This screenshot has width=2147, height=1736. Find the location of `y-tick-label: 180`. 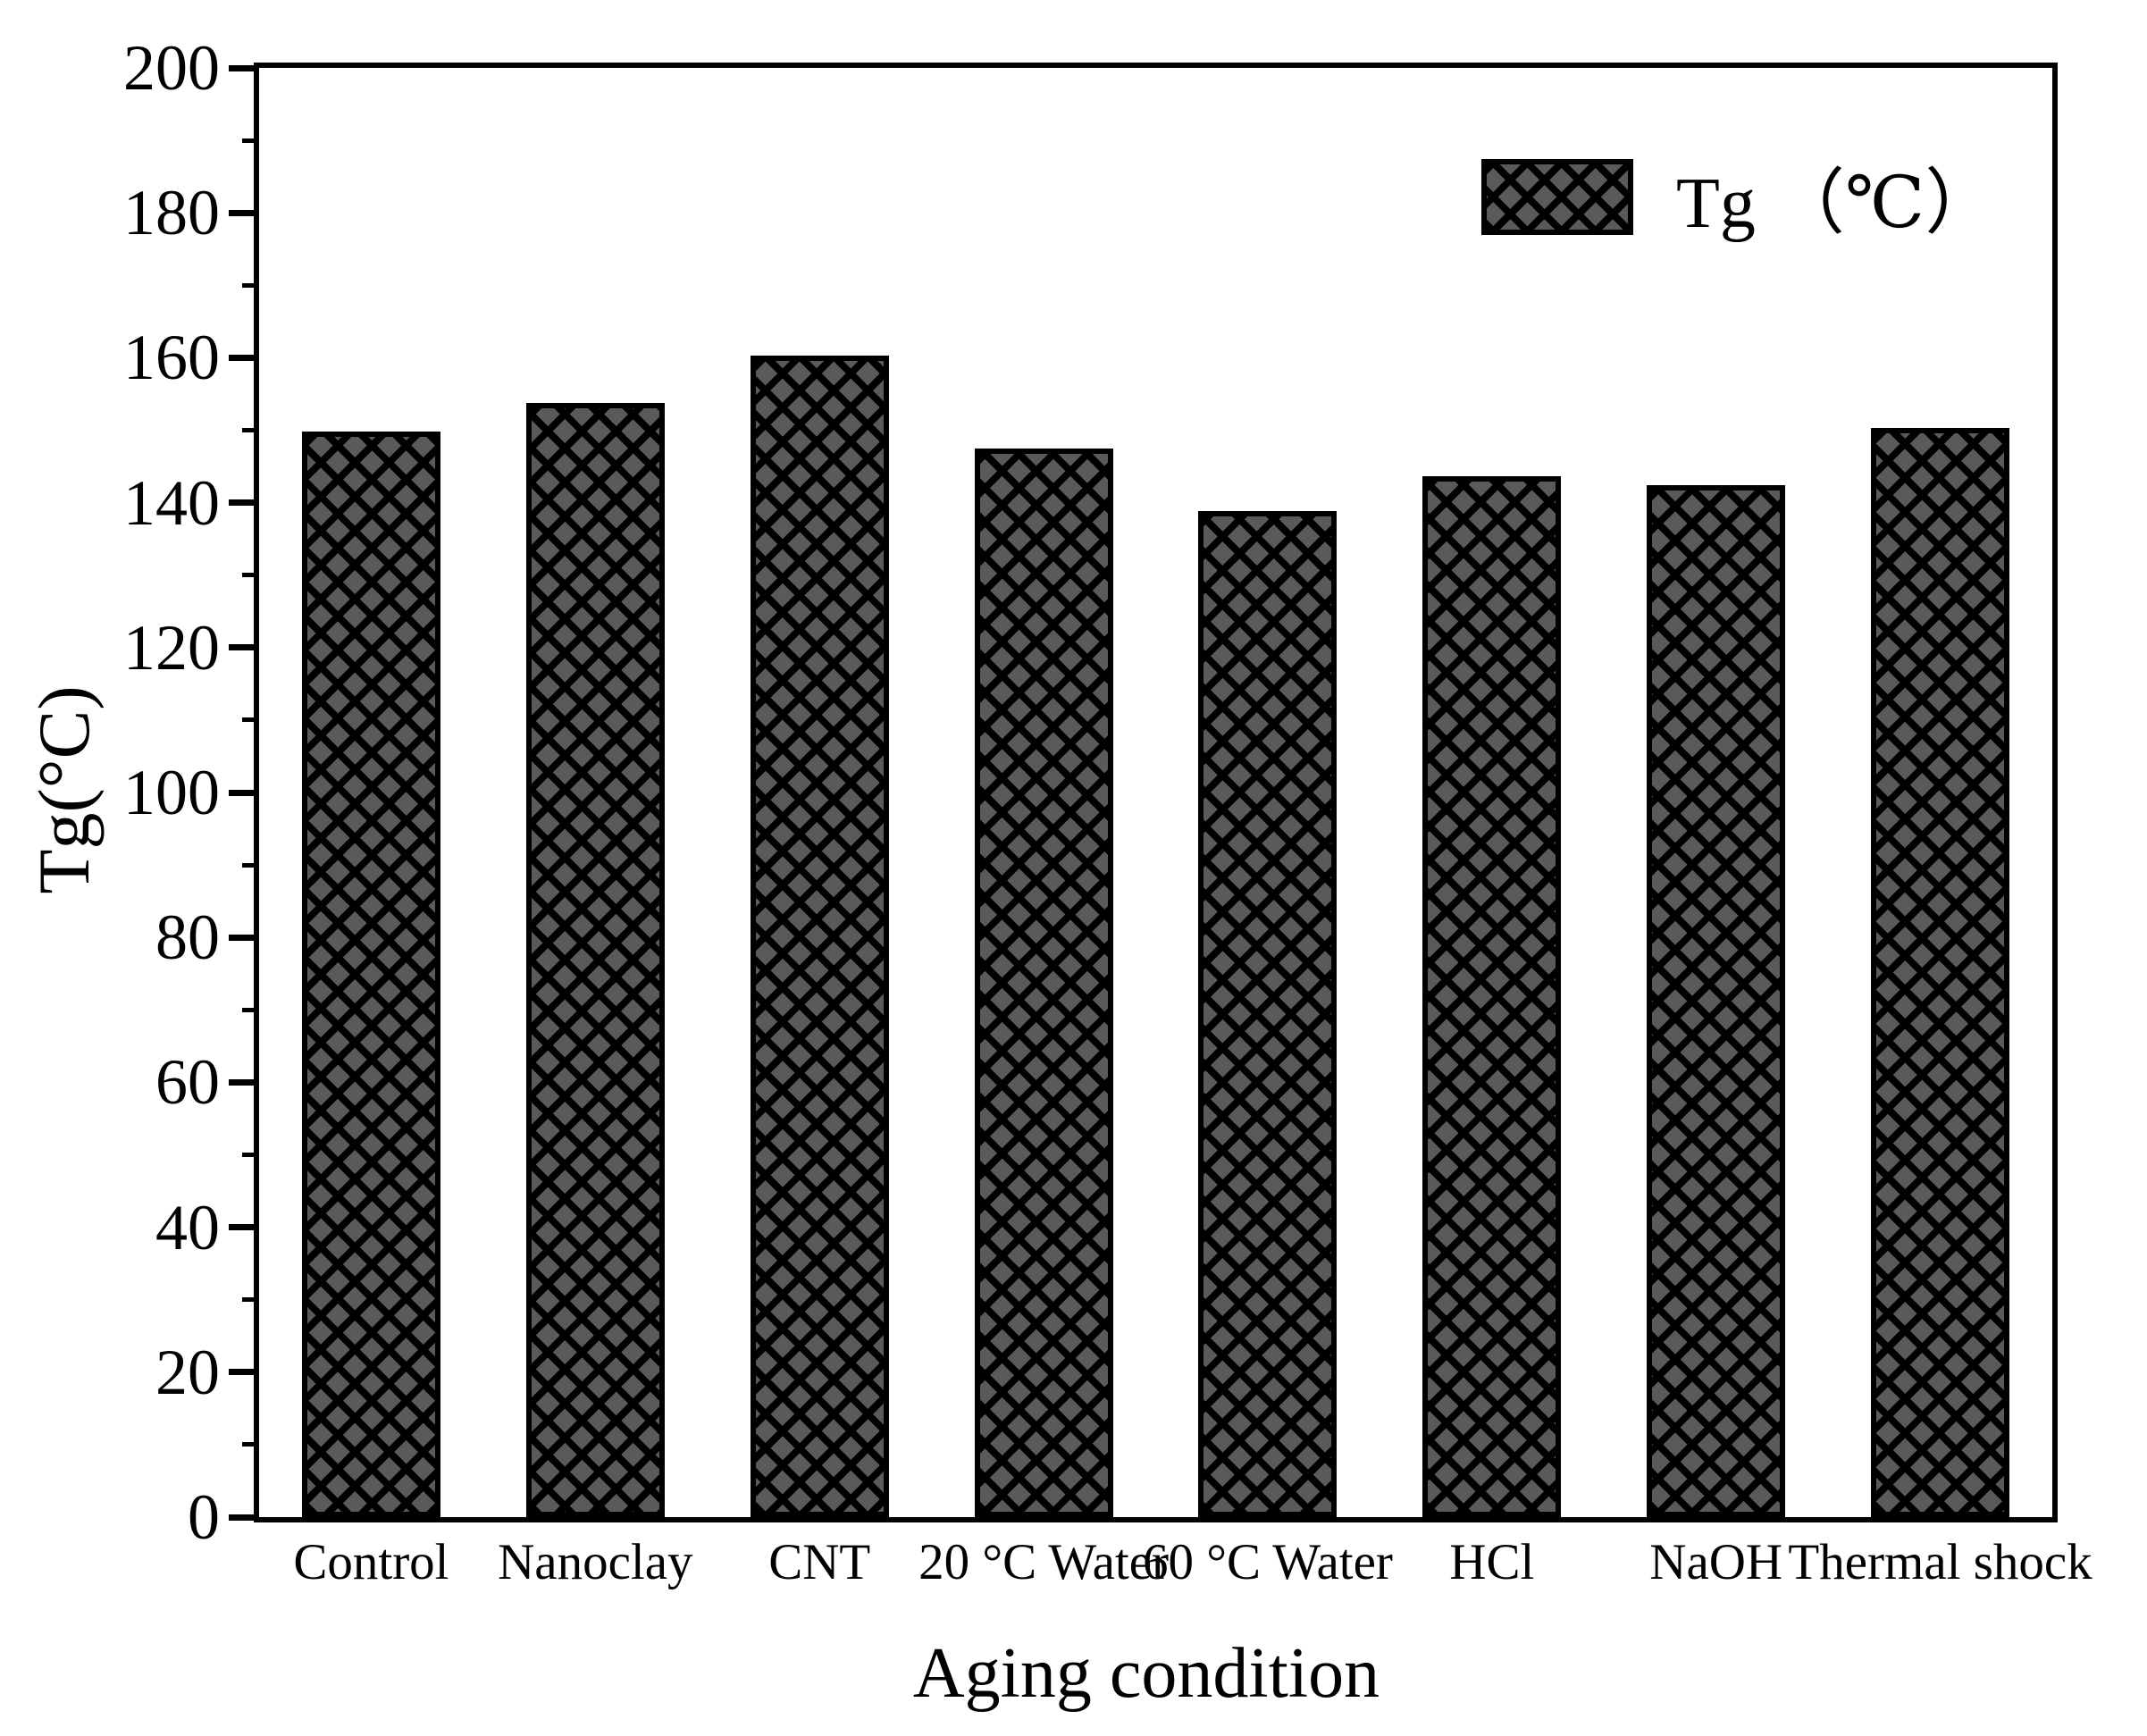

y-tick-label: 180 is located at coordinates (171, 213).